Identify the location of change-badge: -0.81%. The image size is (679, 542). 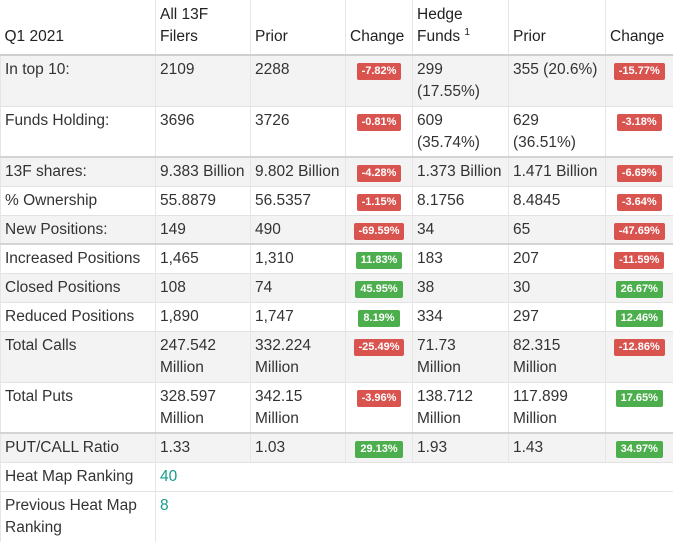
(379, 122).